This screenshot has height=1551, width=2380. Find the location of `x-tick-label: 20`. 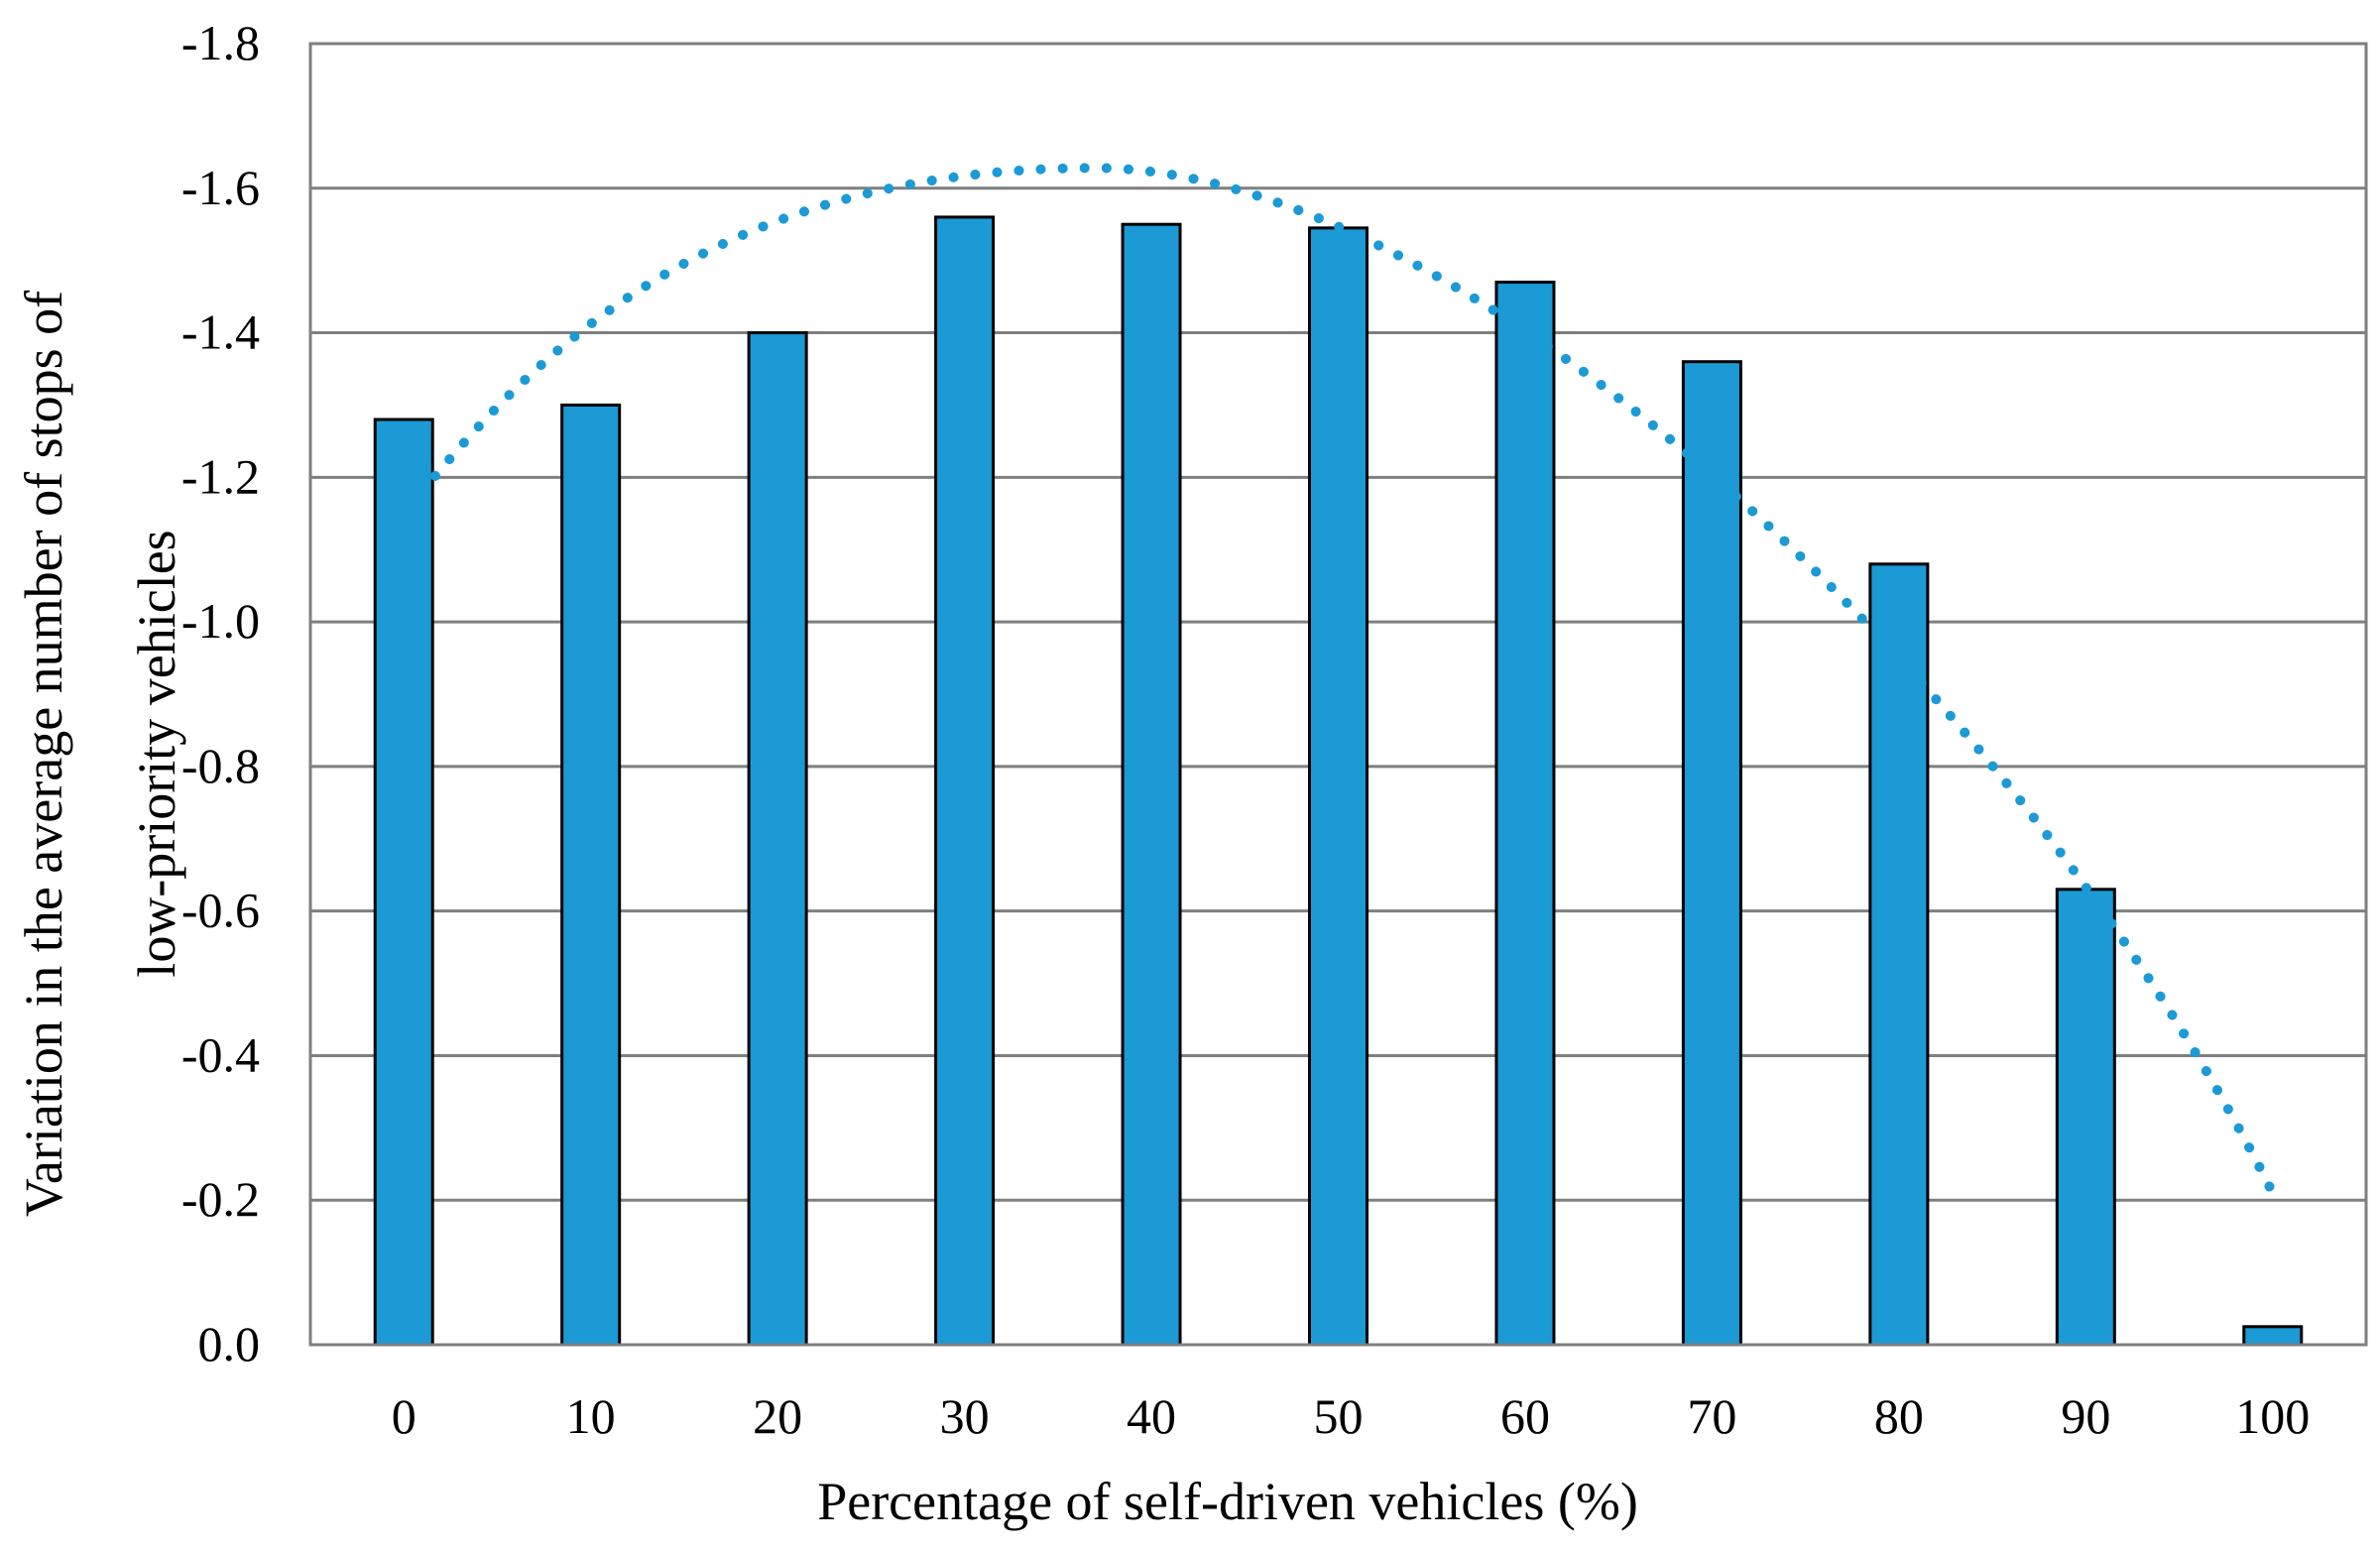

x-tick-label: 20 is located at coordinates (777, 1416).